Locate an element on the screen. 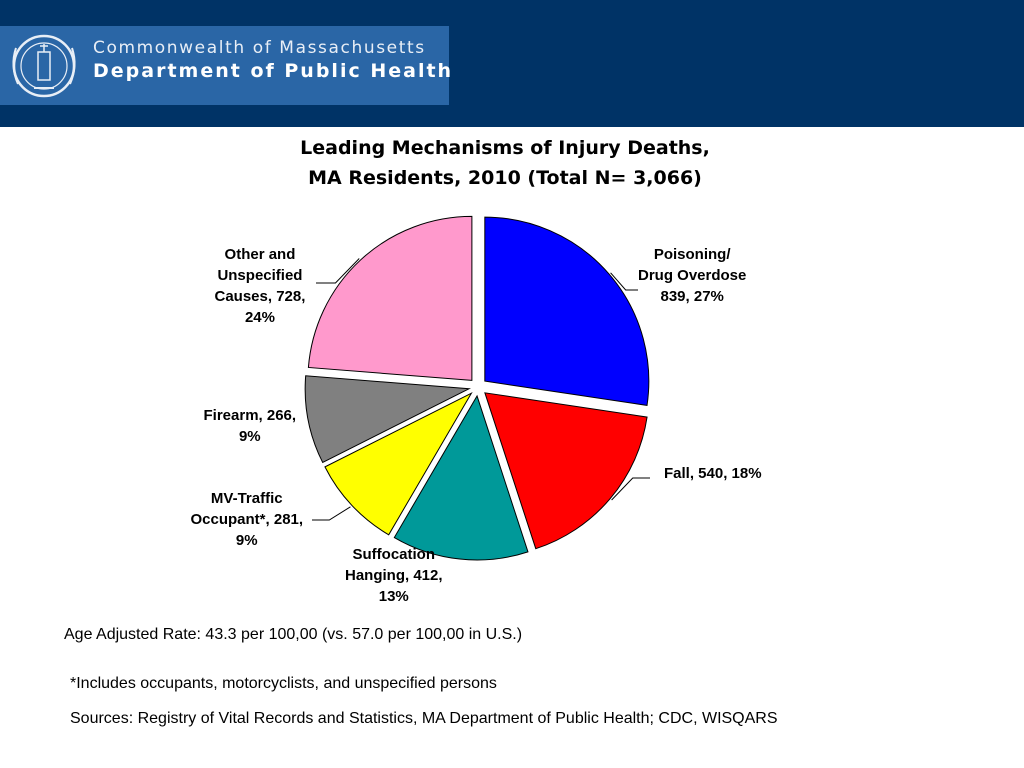 Image resolution: width=1024 pixels, height=768 pixels. slice-label-line: Suffocation is located at coordinates (394, 554).